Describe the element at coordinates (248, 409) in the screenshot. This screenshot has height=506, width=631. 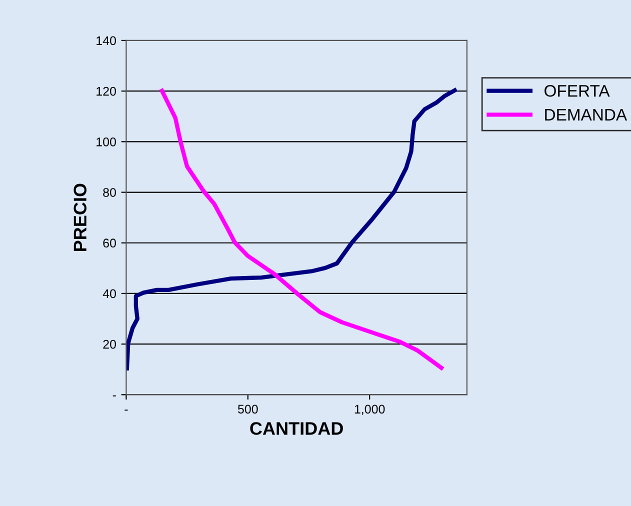
I see `x-tick-label: 500` at that location.